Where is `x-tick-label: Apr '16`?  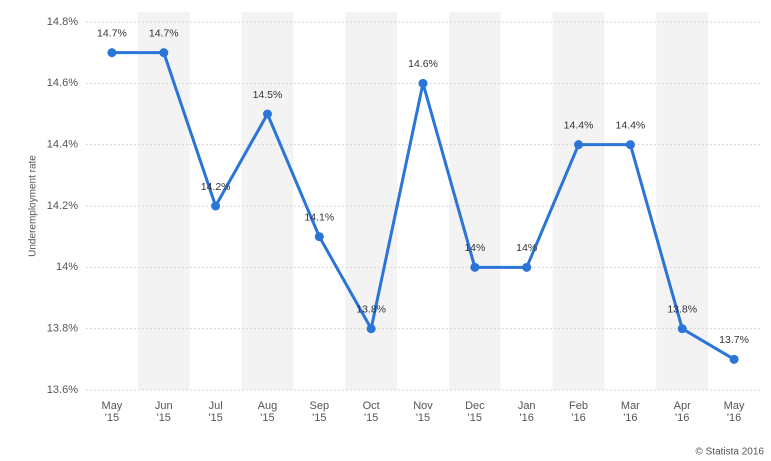 x-tick-label: Apr '16 is located at coordinates (682, 412).